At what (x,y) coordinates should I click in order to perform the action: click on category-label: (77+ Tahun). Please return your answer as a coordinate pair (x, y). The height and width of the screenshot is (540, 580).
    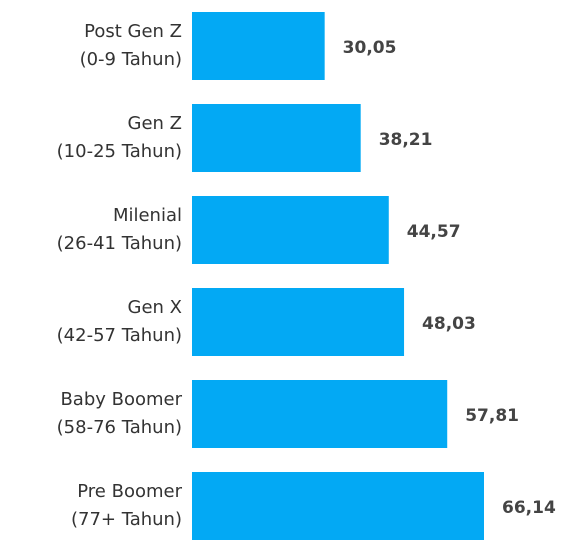
    Looking at the image, I should click on (126, 519).